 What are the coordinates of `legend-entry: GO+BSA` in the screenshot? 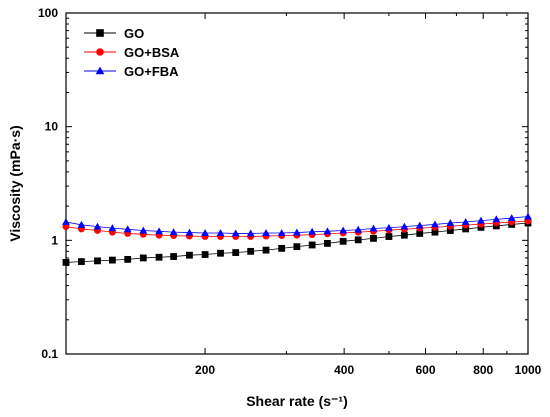 It's located at (132, 52).